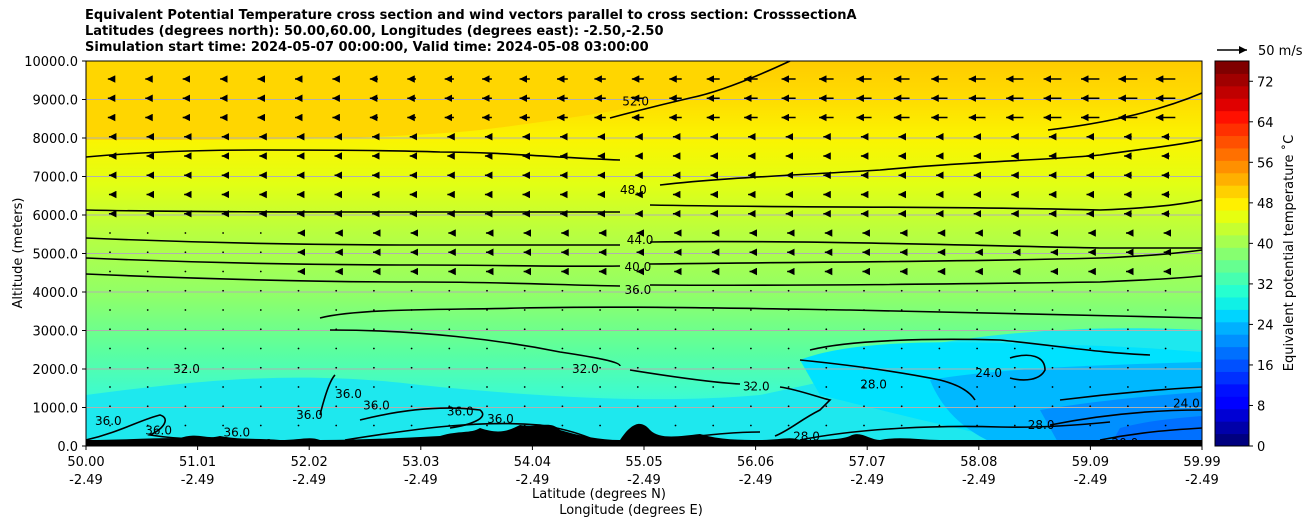 The width and height of the screenshot is (1308, 526). Describe the element at coordinates (348, 394) in the screenshot. I see `contour-label: 36.0` at that location.